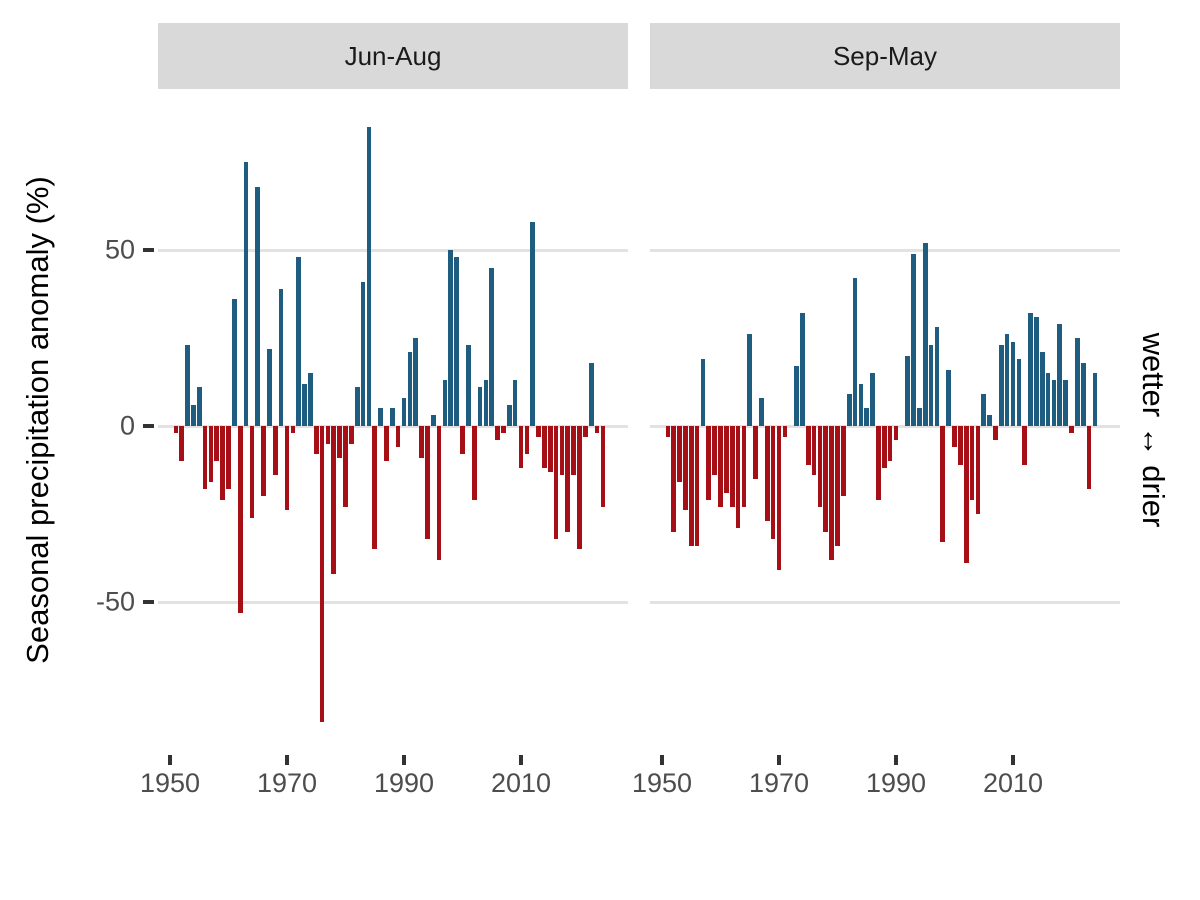  What do you see at coordinates (989, 420) in the screenshot?
I see `bar-2006` at bounding box center [989, 420].